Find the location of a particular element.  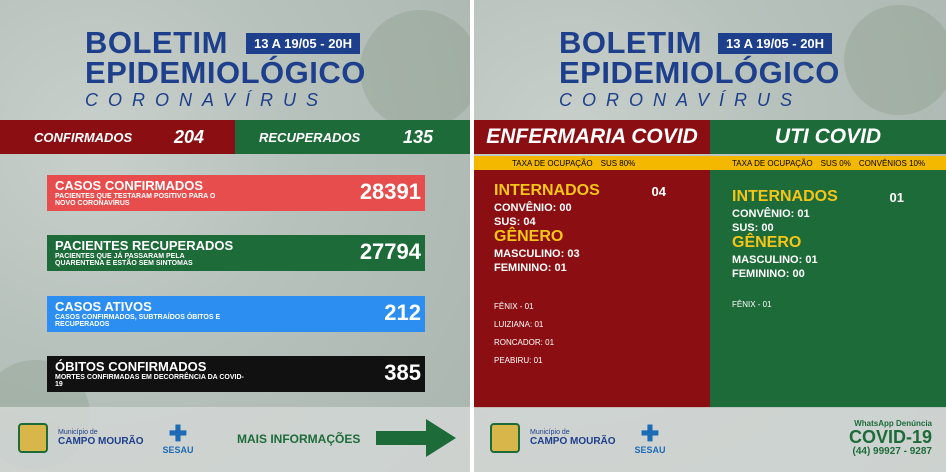

feminino: FEMININO: 01 is located at coordinates (530, 268).